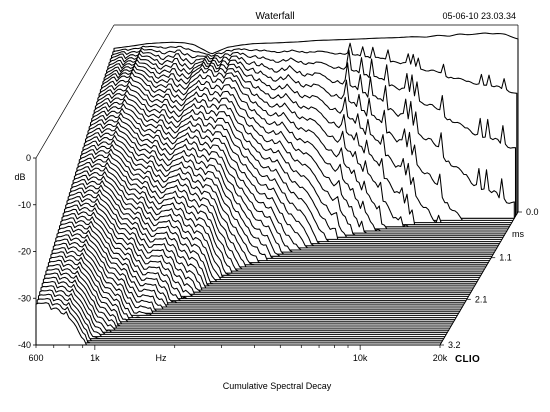  I want to click on z-axis-label: ms, so click(518, 234).